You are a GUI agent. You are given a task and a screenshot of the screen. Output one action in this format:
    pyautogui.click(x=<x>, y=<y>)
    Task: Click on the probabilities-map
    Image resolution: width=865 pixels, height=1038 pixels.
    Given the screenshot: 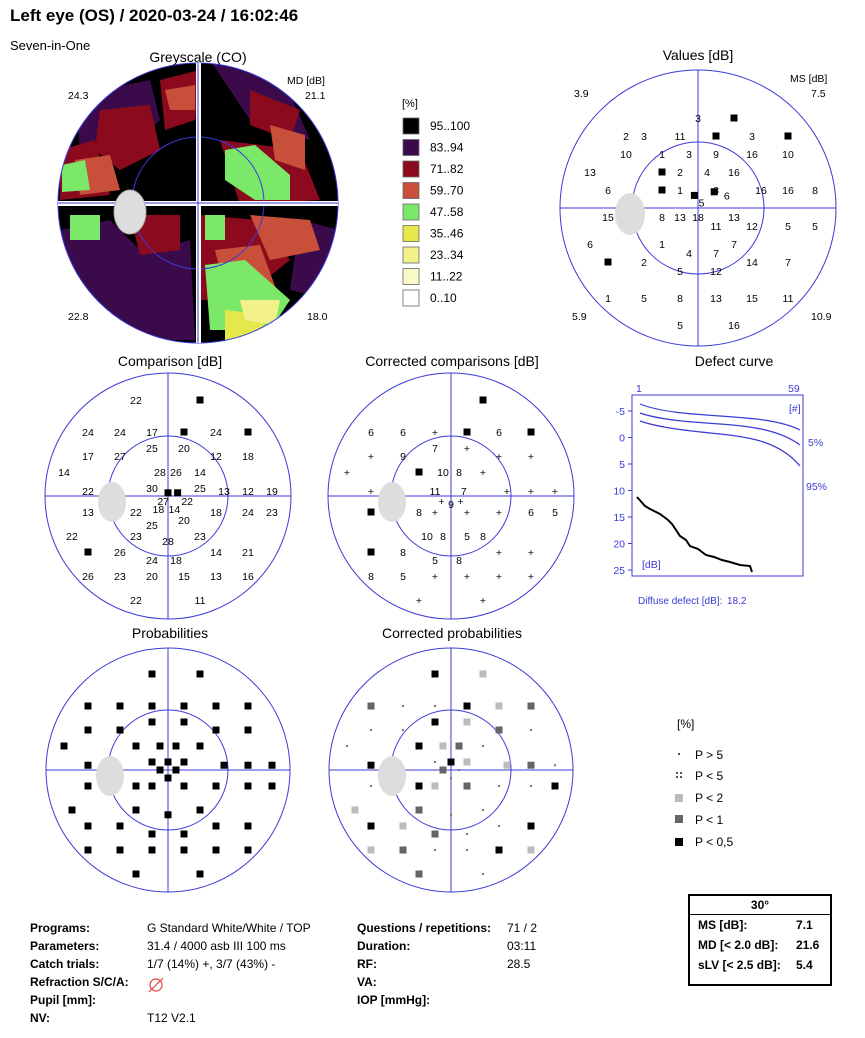 What is the action you would take?
    pyautogui.click(x=168, y=770)
    